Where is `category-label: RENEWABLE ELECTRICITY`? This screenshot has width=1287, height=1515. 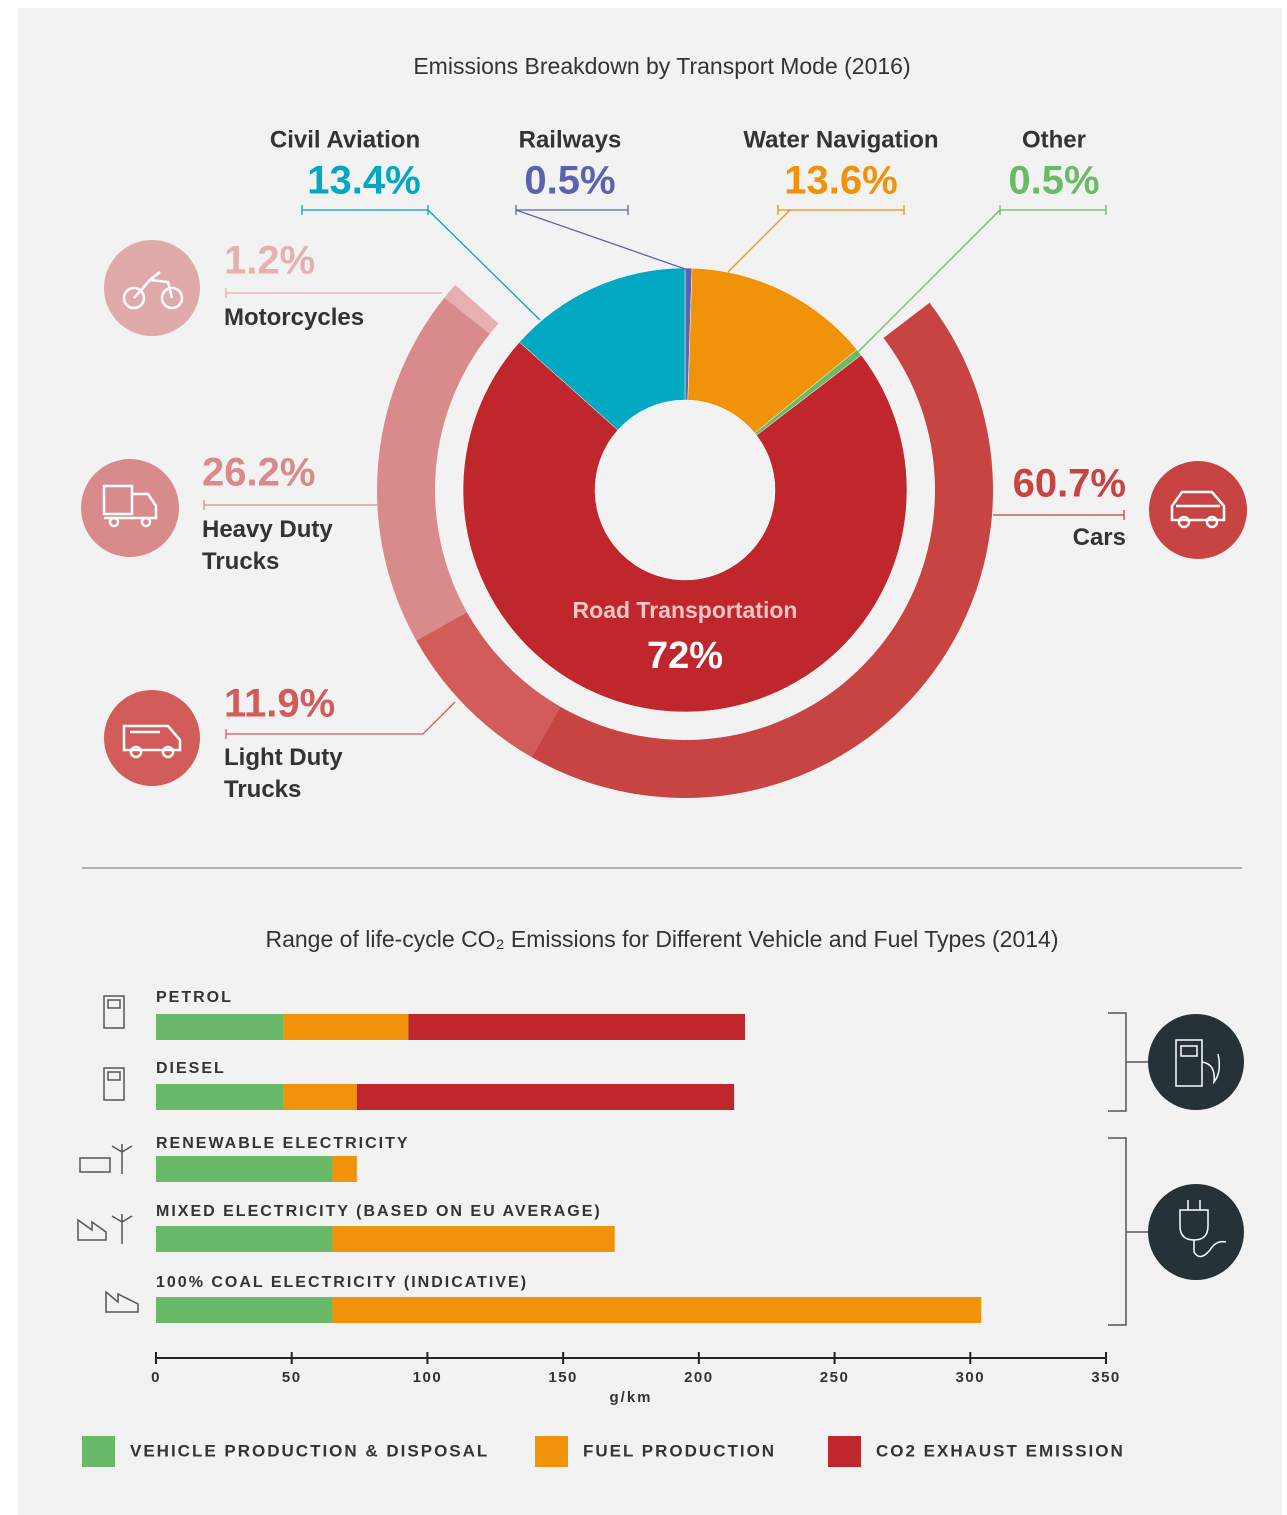
category-label: RENEWABLE ELECTRICITY is located at coordinates (283, 1143).